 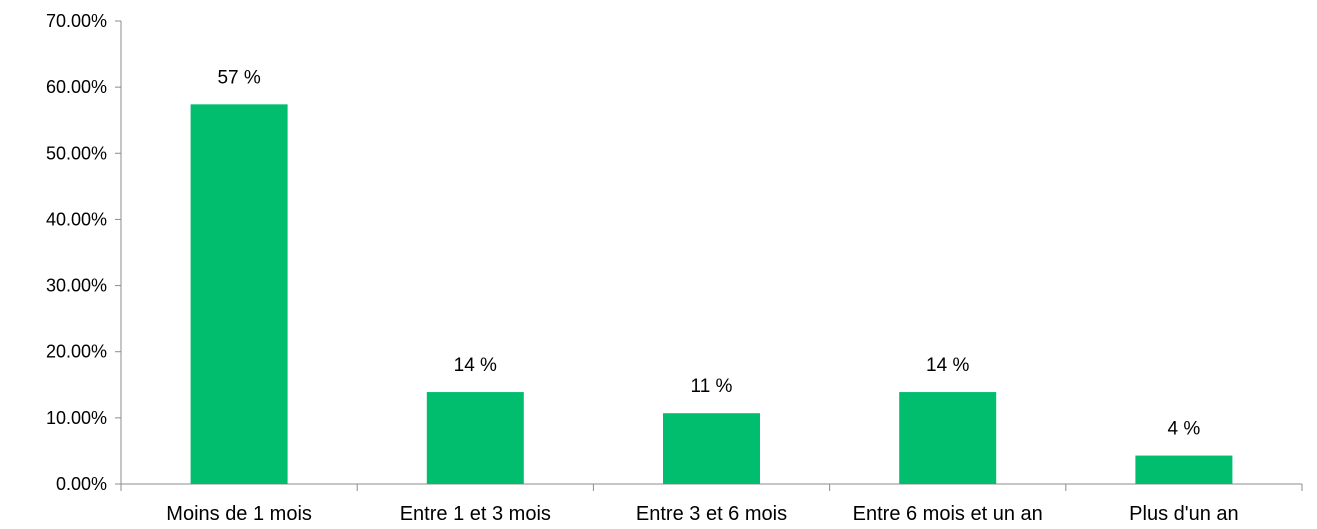 What do you see at coordinates (76, 219) in the screenshot?
I see `y-tick-label: 40.00%` at bounding box center [76, 219].